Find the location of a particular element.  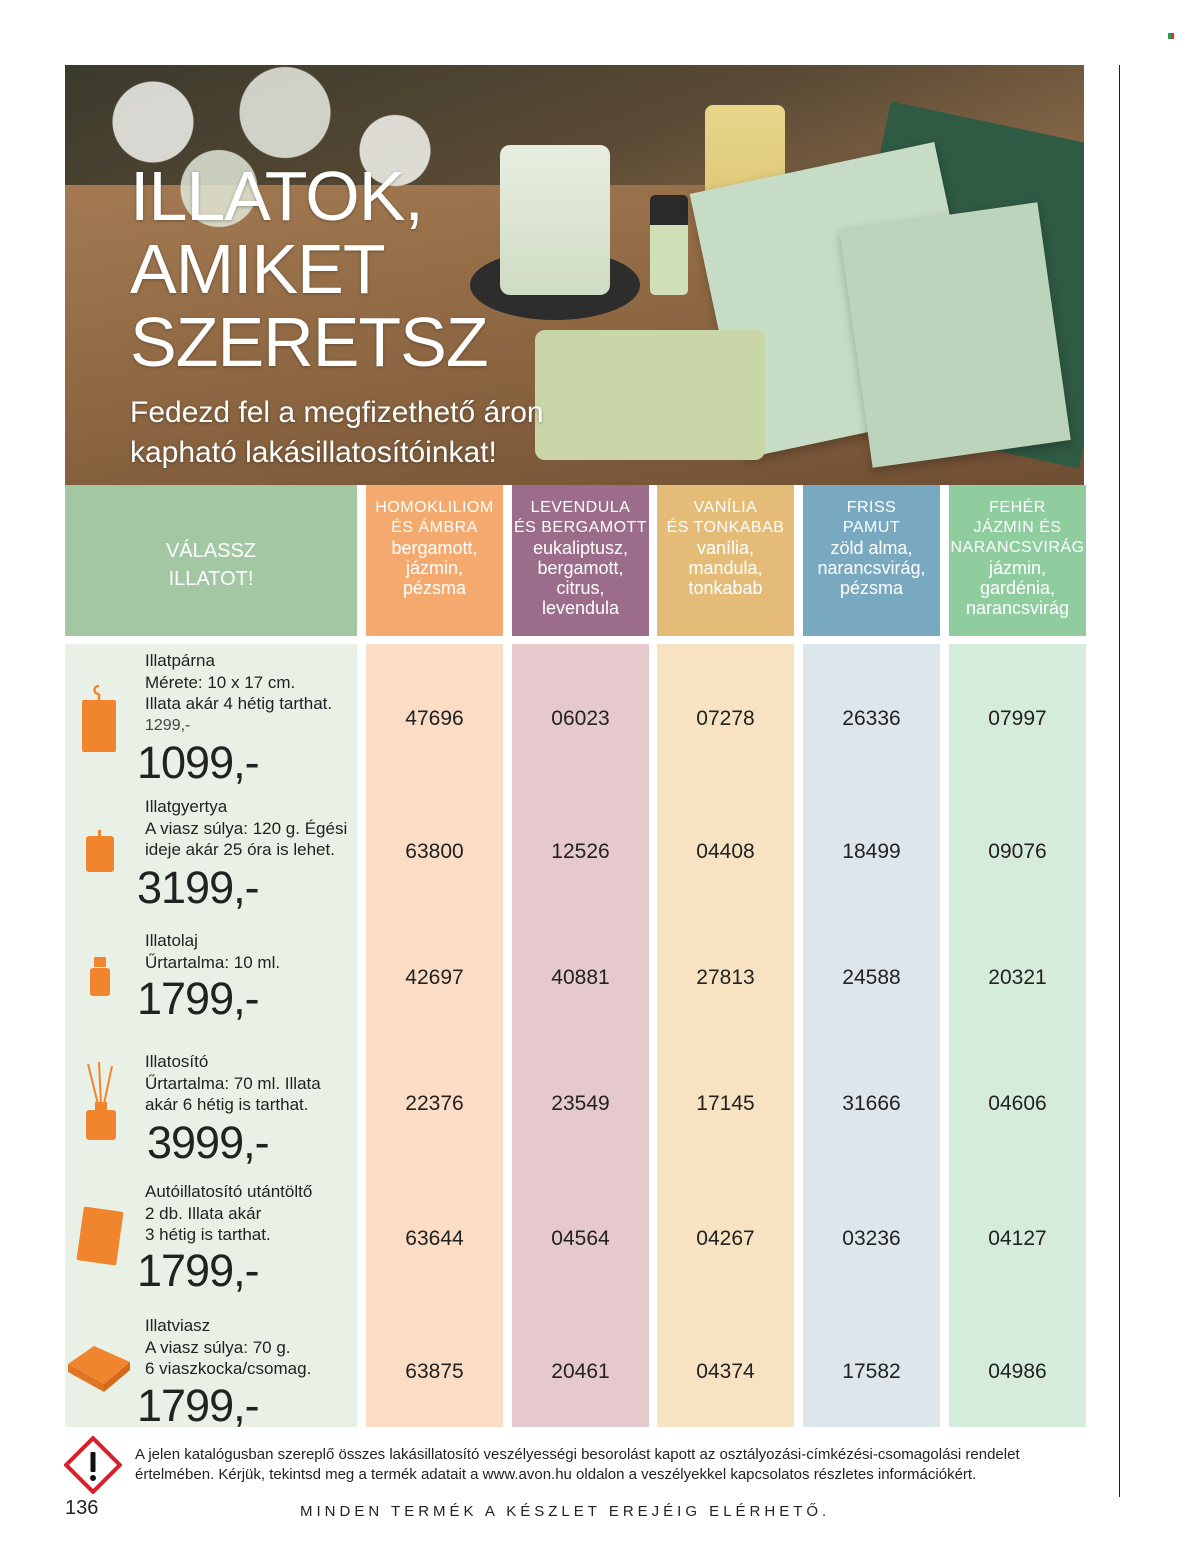

product-code: 04267 is located at coordinates (725, 1238).